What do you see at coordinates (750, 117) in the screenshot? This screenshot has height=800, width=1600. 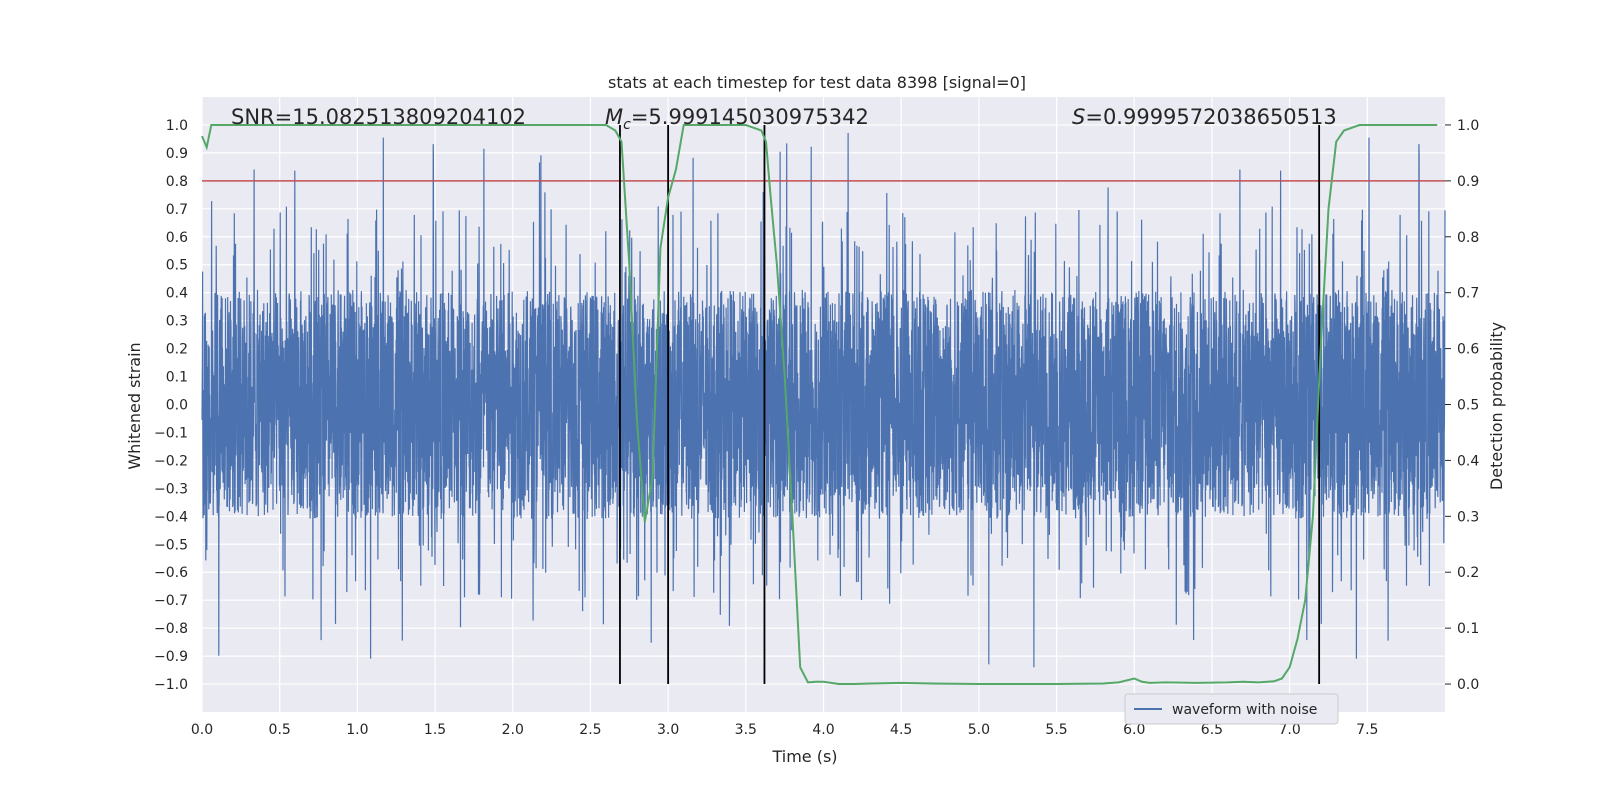 I see `chirp-mass-value: =5.999145030975342` at bounding box center [750, 117].